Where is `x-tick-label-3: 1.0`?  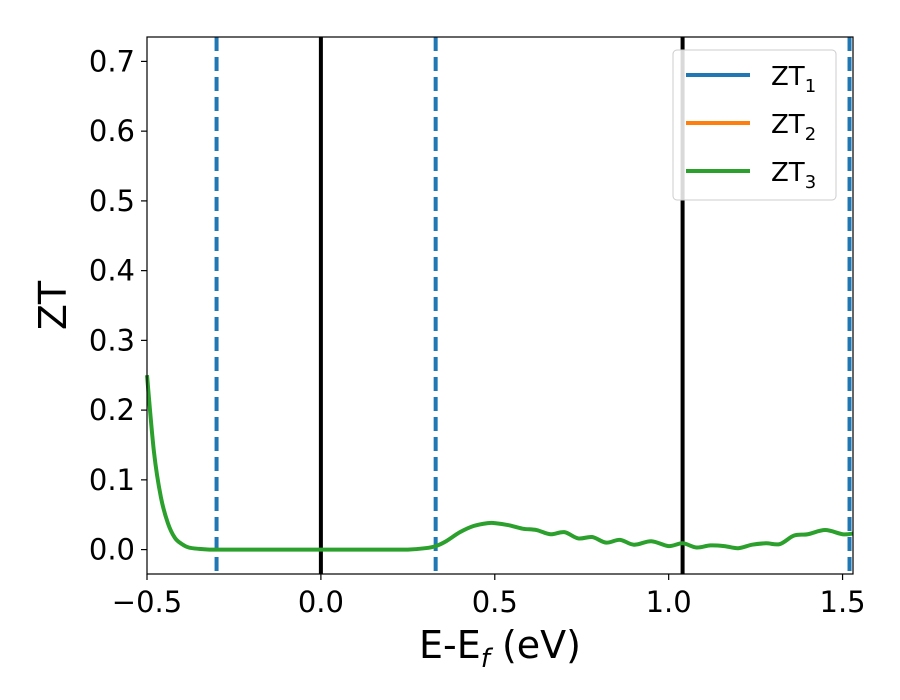 x-tick-label-3: 1.0 is located at coordinates (669, 602).